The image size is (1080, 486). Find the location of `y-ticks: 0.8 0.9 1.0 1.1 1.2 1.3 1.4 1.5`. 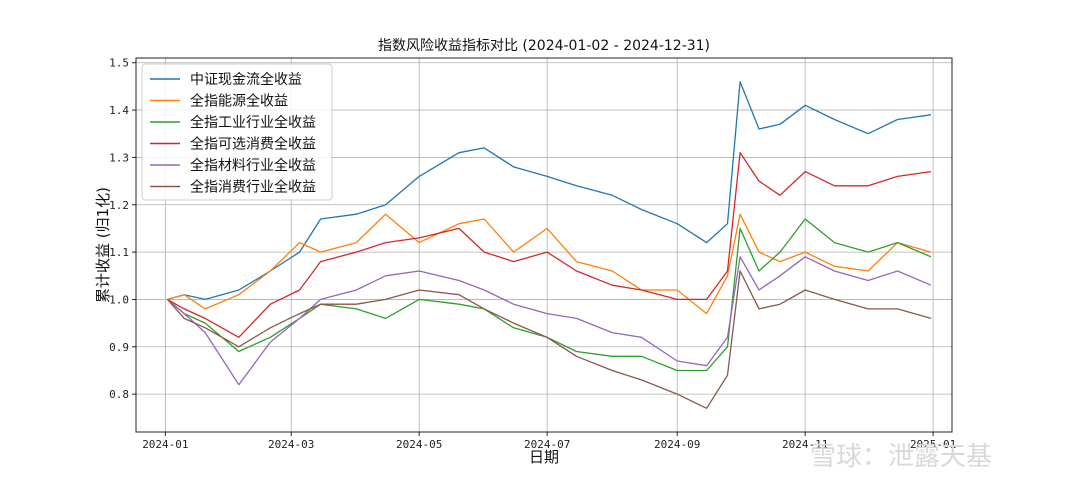

y-ticks: 0.8 0.9 1.0 1.1 1.2 1.3 1.4 1.5 is located at coordinates (122, 229).